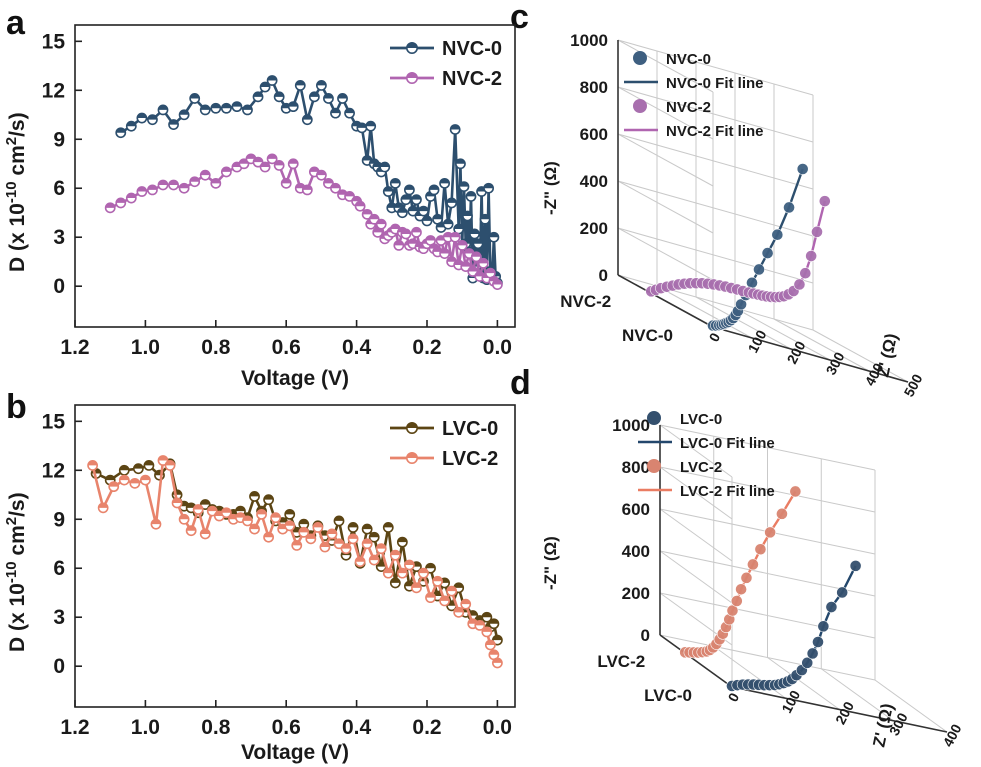  I want to click on panel-b-ylabel: D (x 10-10 cm2/s), so click(16, 572).